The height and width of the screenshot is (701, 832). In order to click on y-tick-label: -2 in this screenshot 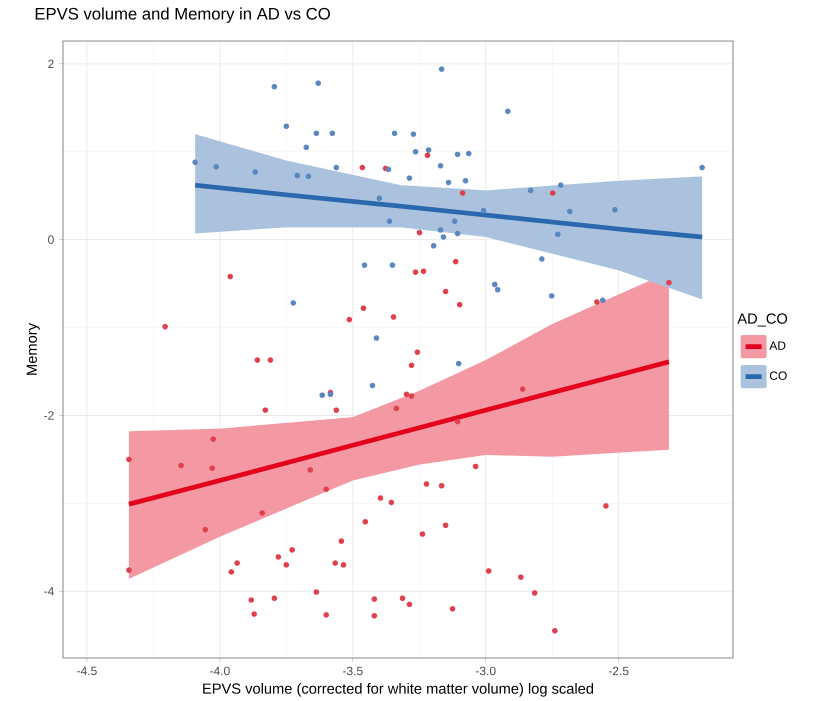, I will do `click(49, 415)`.